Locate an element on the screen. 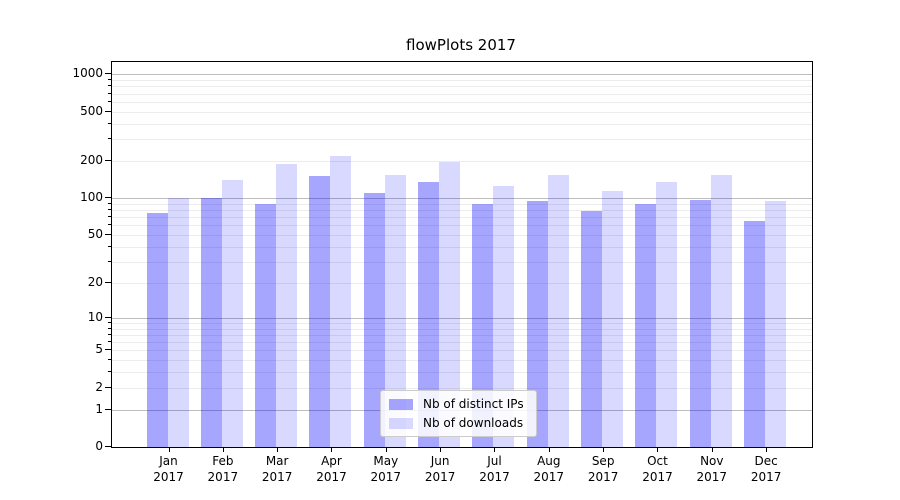 The image size is (900, 500). legend-item-downloads: Nb of downloads is located at coordinates (456, 423).